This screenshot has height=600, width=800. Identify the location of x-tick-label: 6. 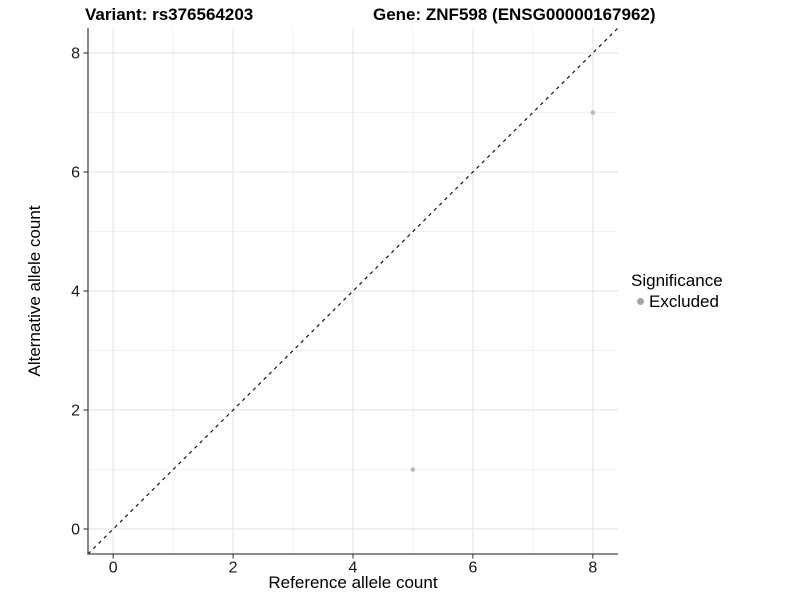
(472, 568).